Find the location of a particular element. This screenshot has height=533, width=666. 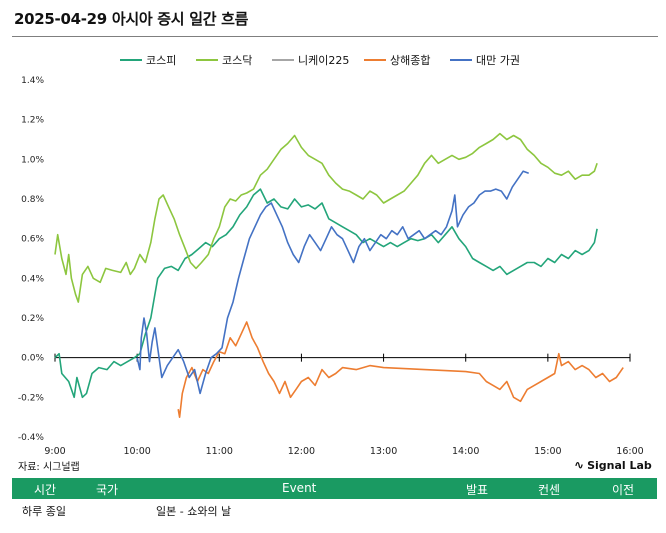

header-consensus: 컨센 is located at coordinates (549, 490).